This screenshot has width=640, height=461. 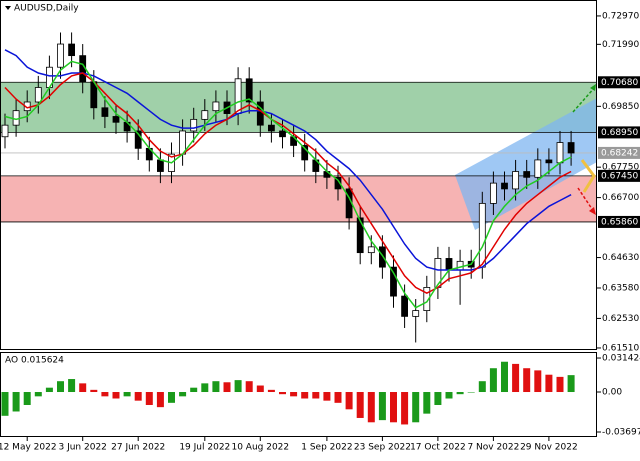 I want to click on x-tick-label: 12 May 2022, so click(x=28, y=448).